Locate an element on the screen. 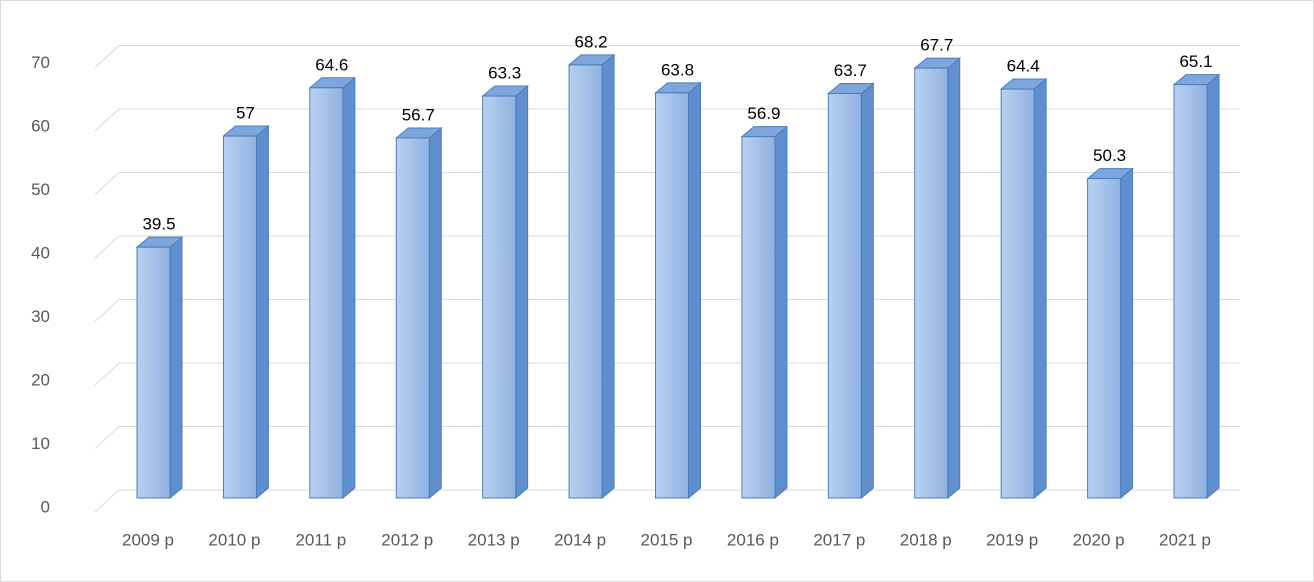 Image resolution: width=1314 pixels, height=582 pixels. data-label: 64.4 is located at coordinates (1023, 66).